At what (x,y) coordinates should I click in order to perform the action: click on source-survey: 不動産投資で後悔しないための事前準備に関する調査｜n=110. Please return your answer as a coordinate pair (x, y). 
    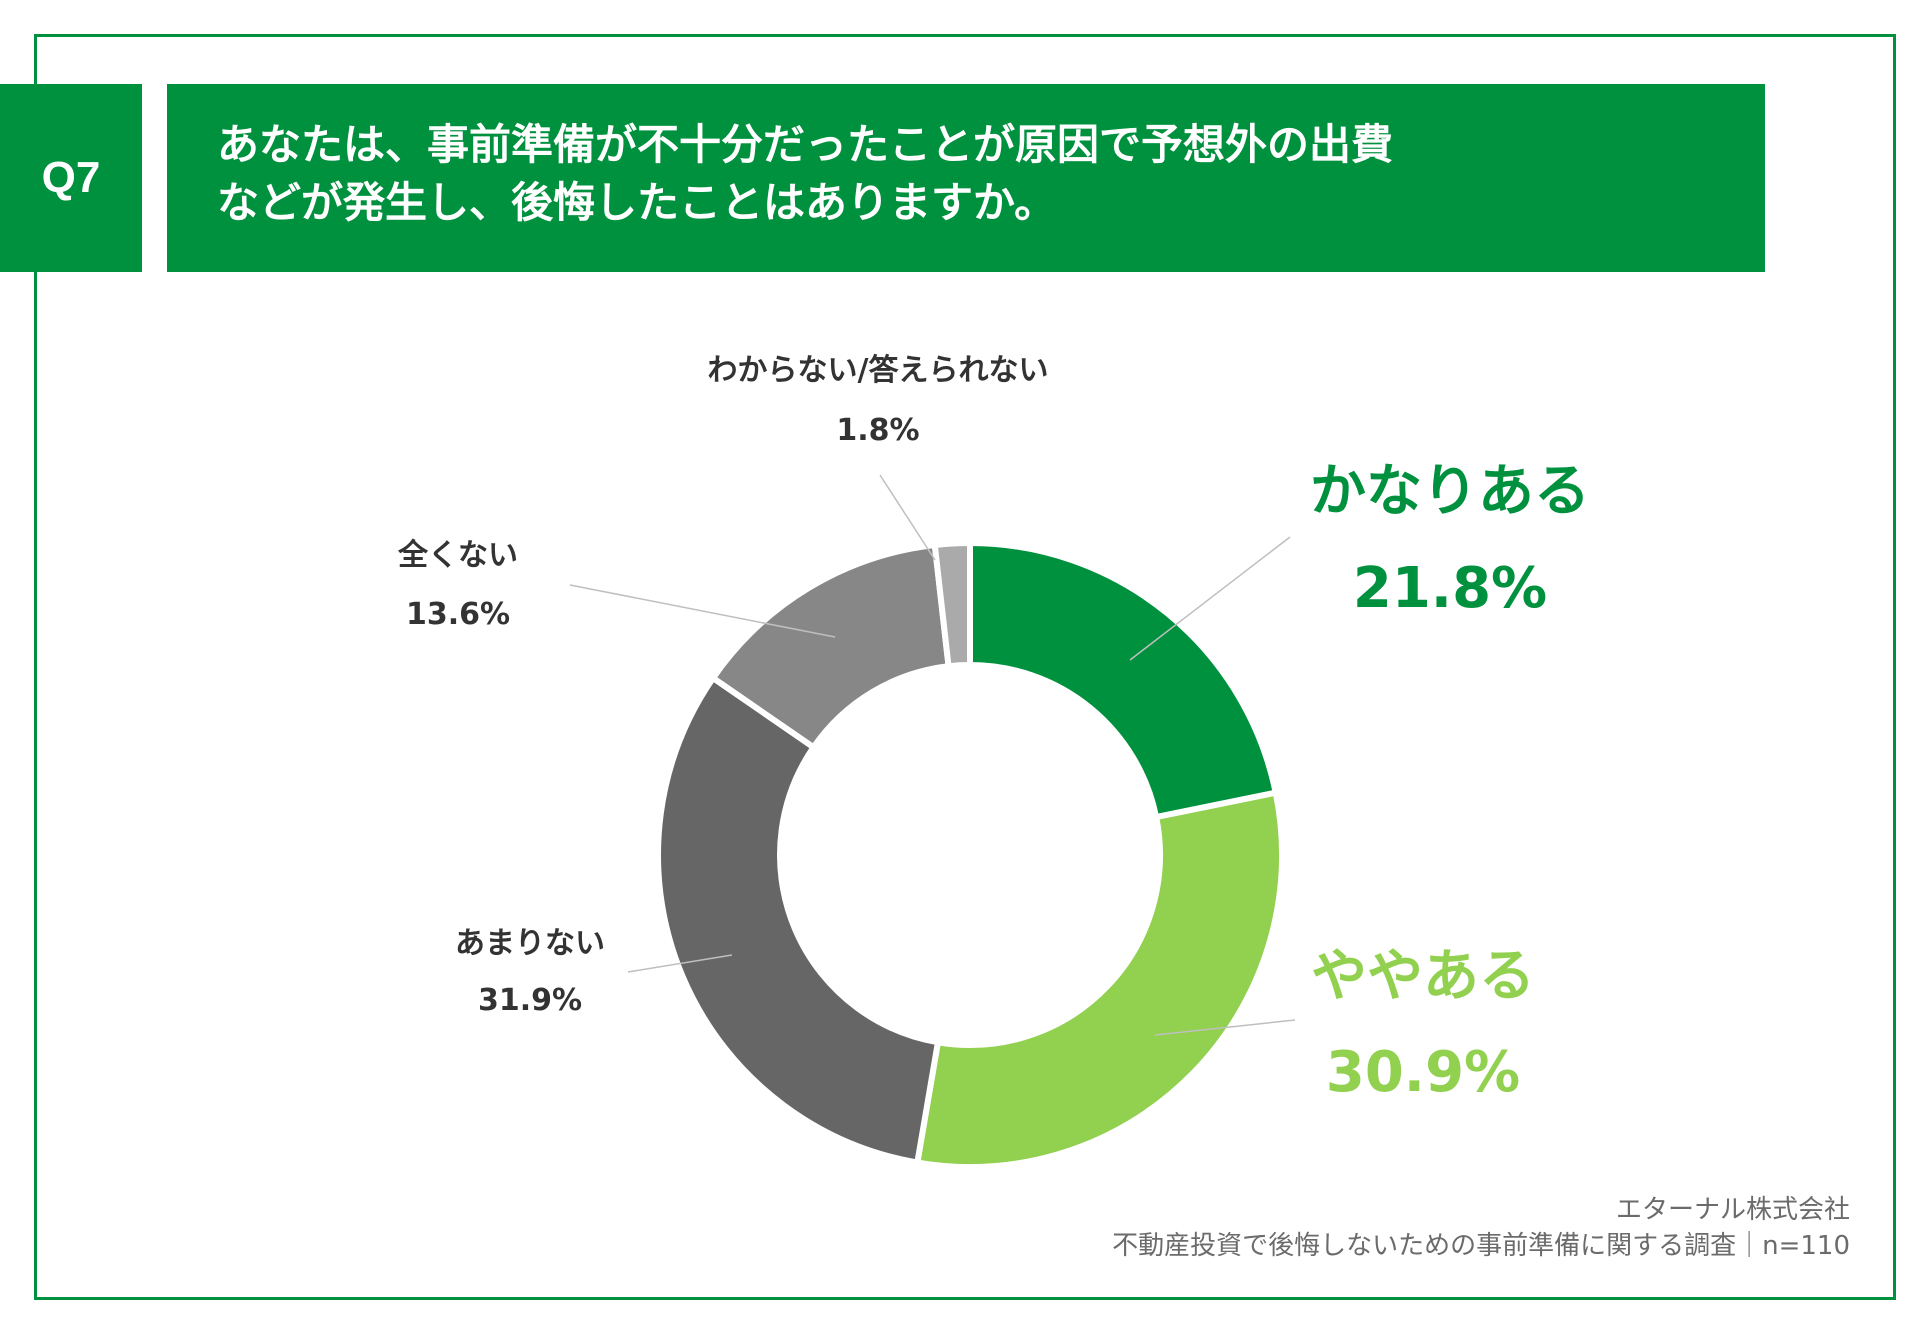
    Looking at the image, I should click on (1481, 1246).